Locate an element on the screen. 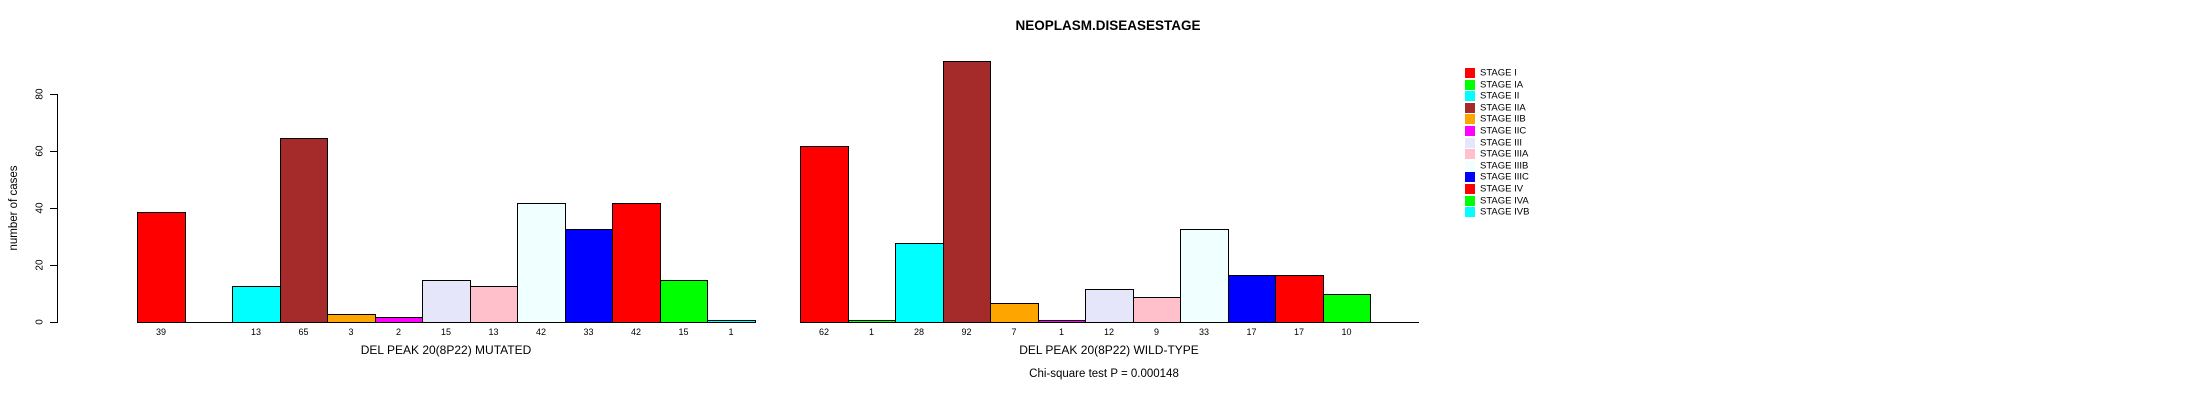 Image resolution: width=2190 pixels, height=400 pixels. legend-swatch-stage-iva is located at coordinates (1470, 201).